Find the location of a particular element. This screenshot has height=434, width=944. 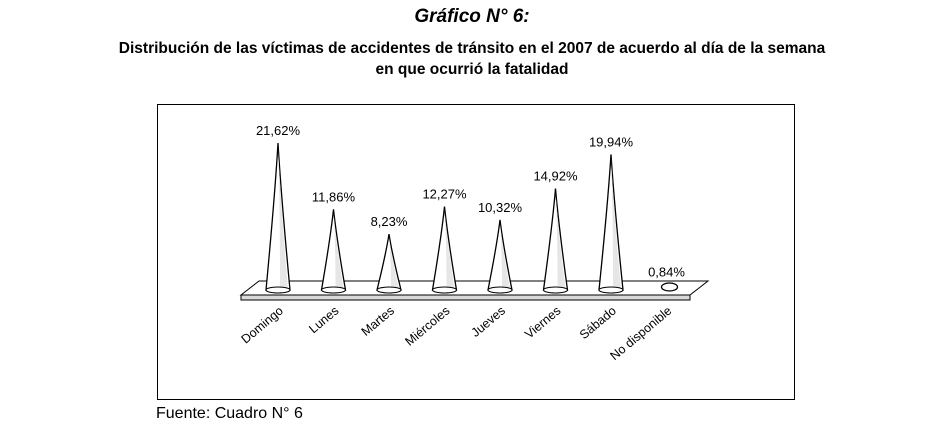

cone-shade-viernes is located at coordinates (560, 240).